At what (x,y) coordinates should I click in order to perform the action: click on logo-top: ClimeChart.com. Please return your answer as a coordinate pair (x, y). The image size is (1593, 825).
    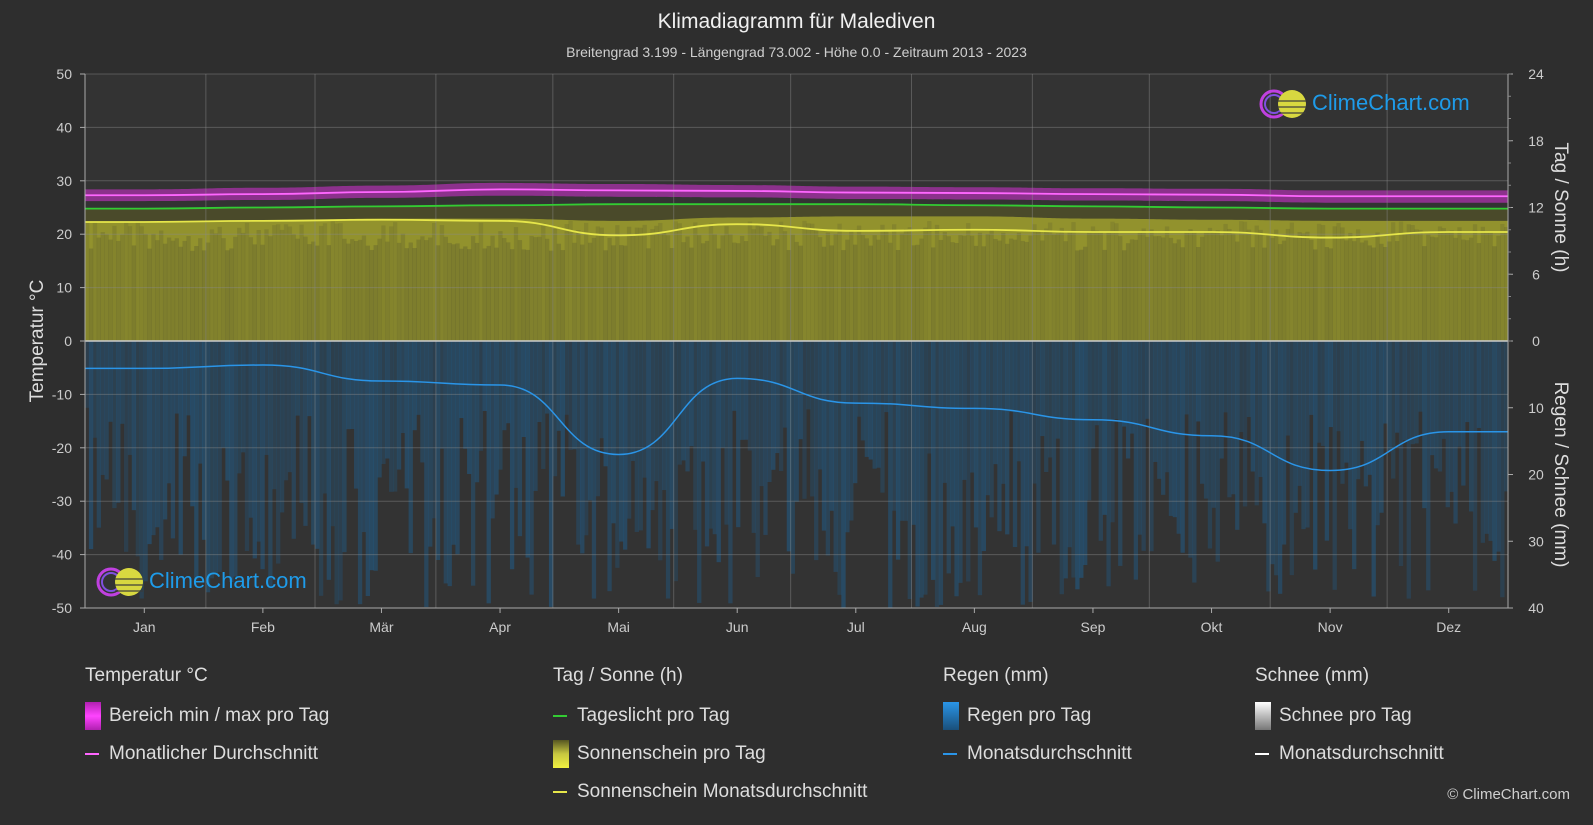
    Looking at the image, I should click on (1378, 104).